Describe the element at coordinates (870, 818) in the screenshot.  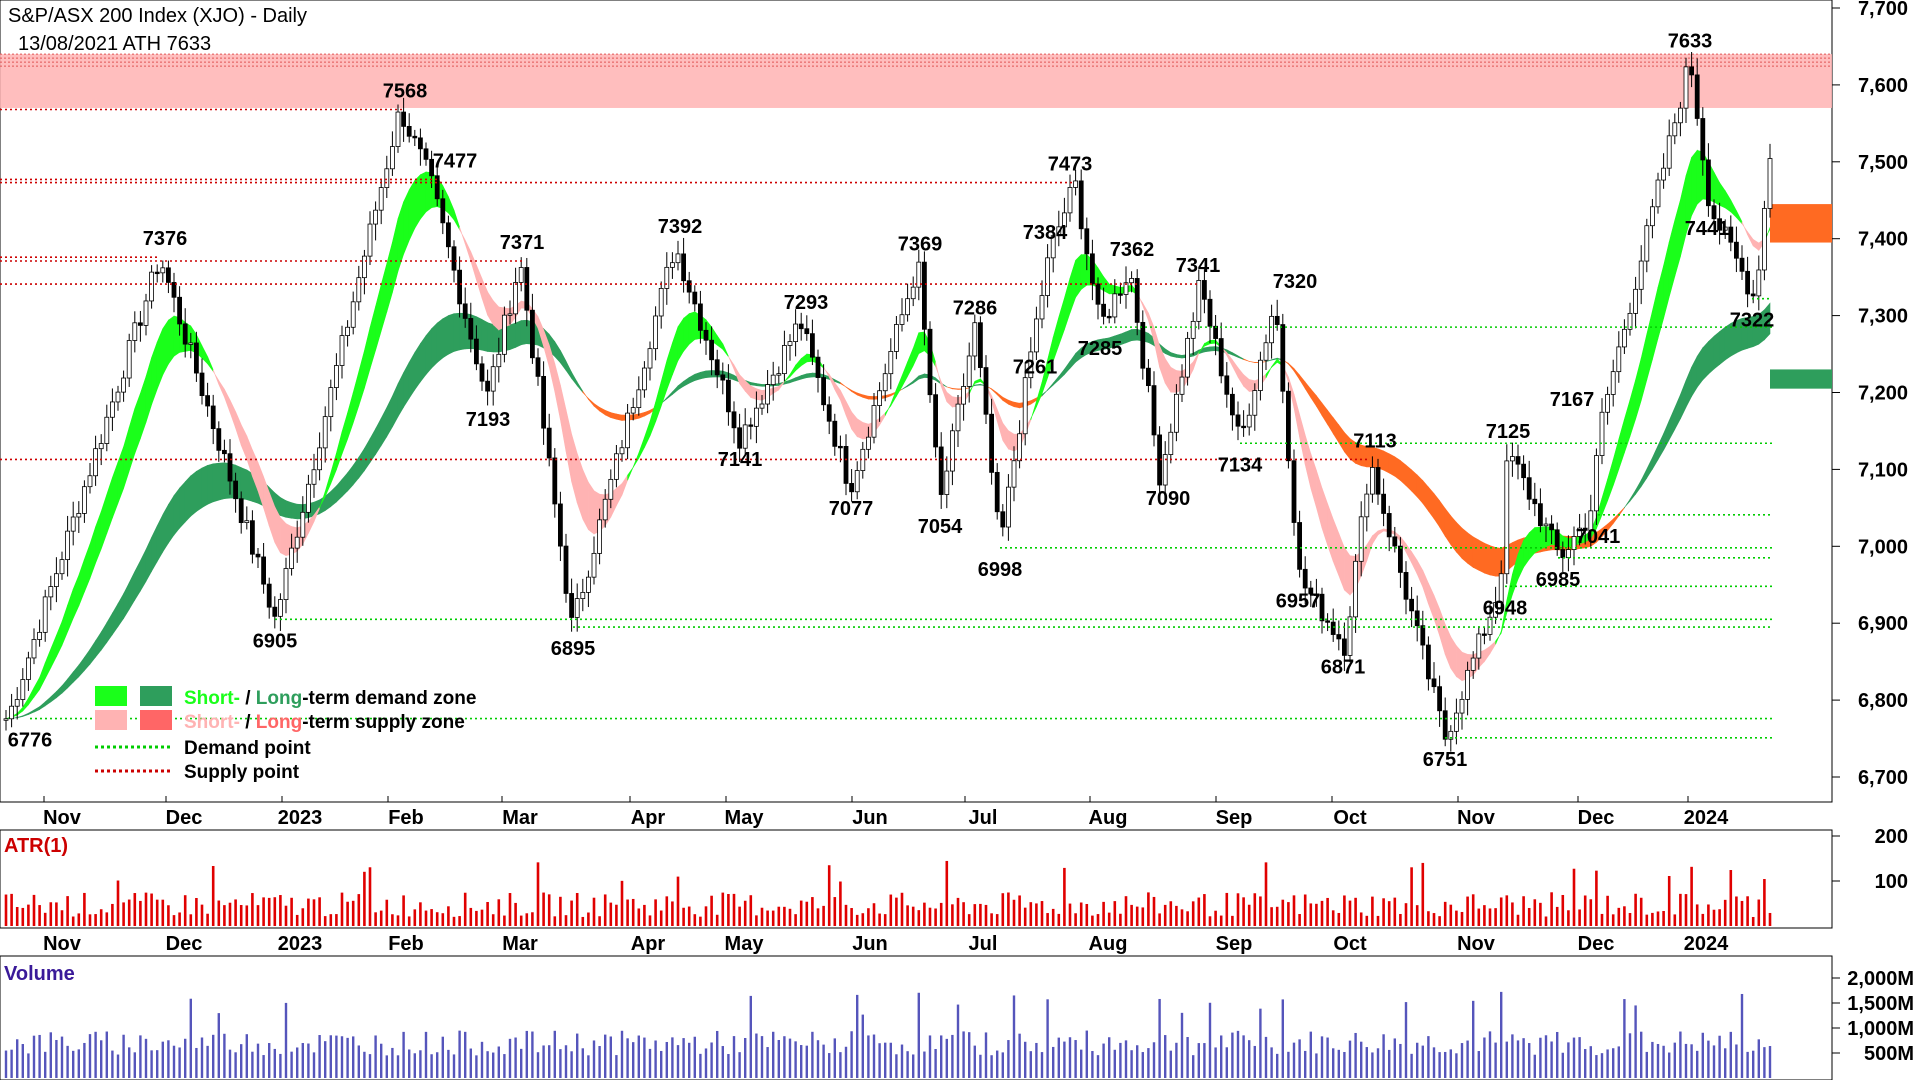
I see `x-tick-label: Jun` at that location.